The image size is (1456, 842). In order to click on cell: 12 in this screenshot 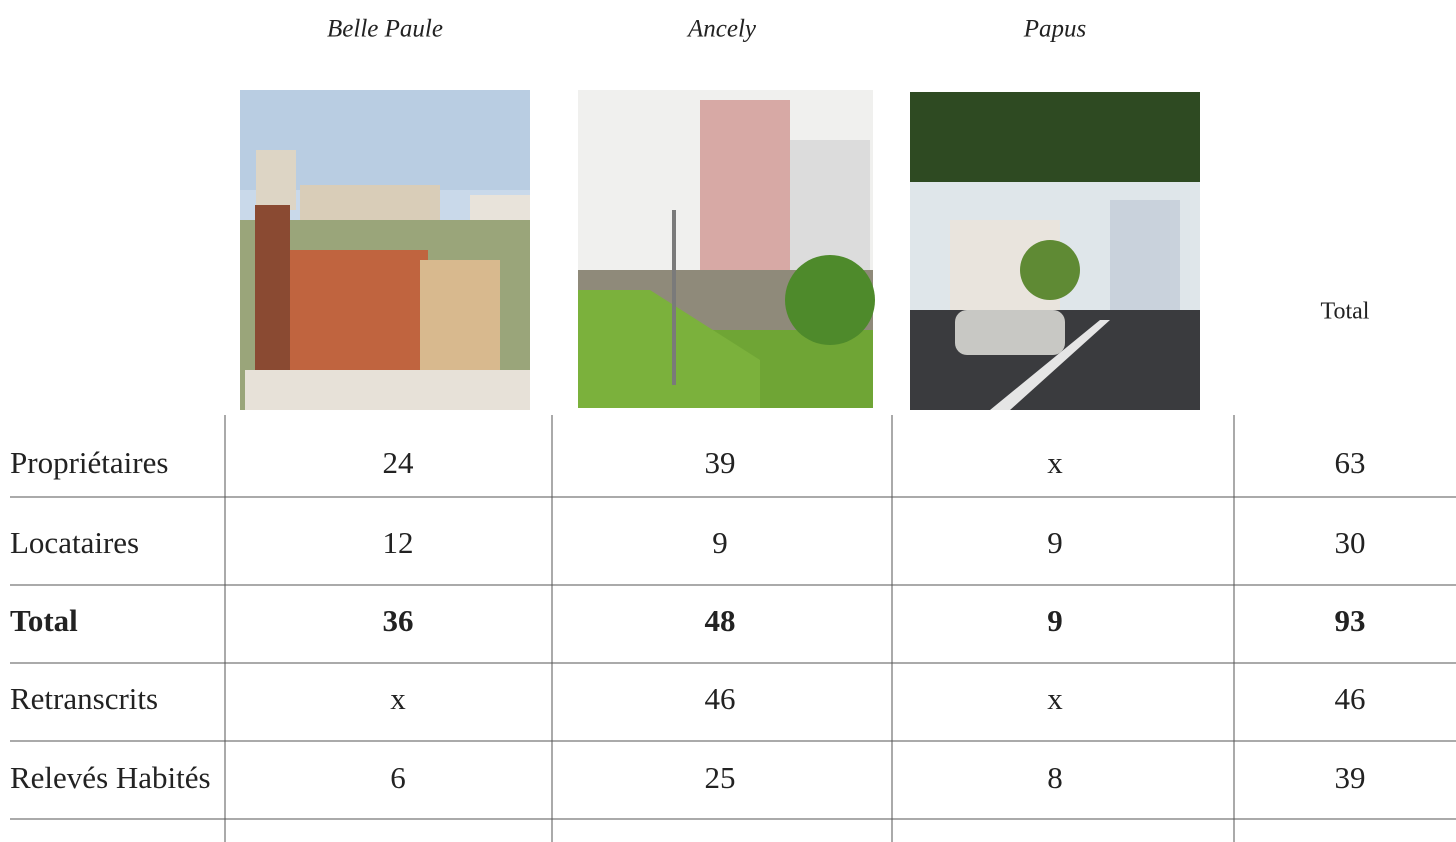, I will do `click(398, 542)`.